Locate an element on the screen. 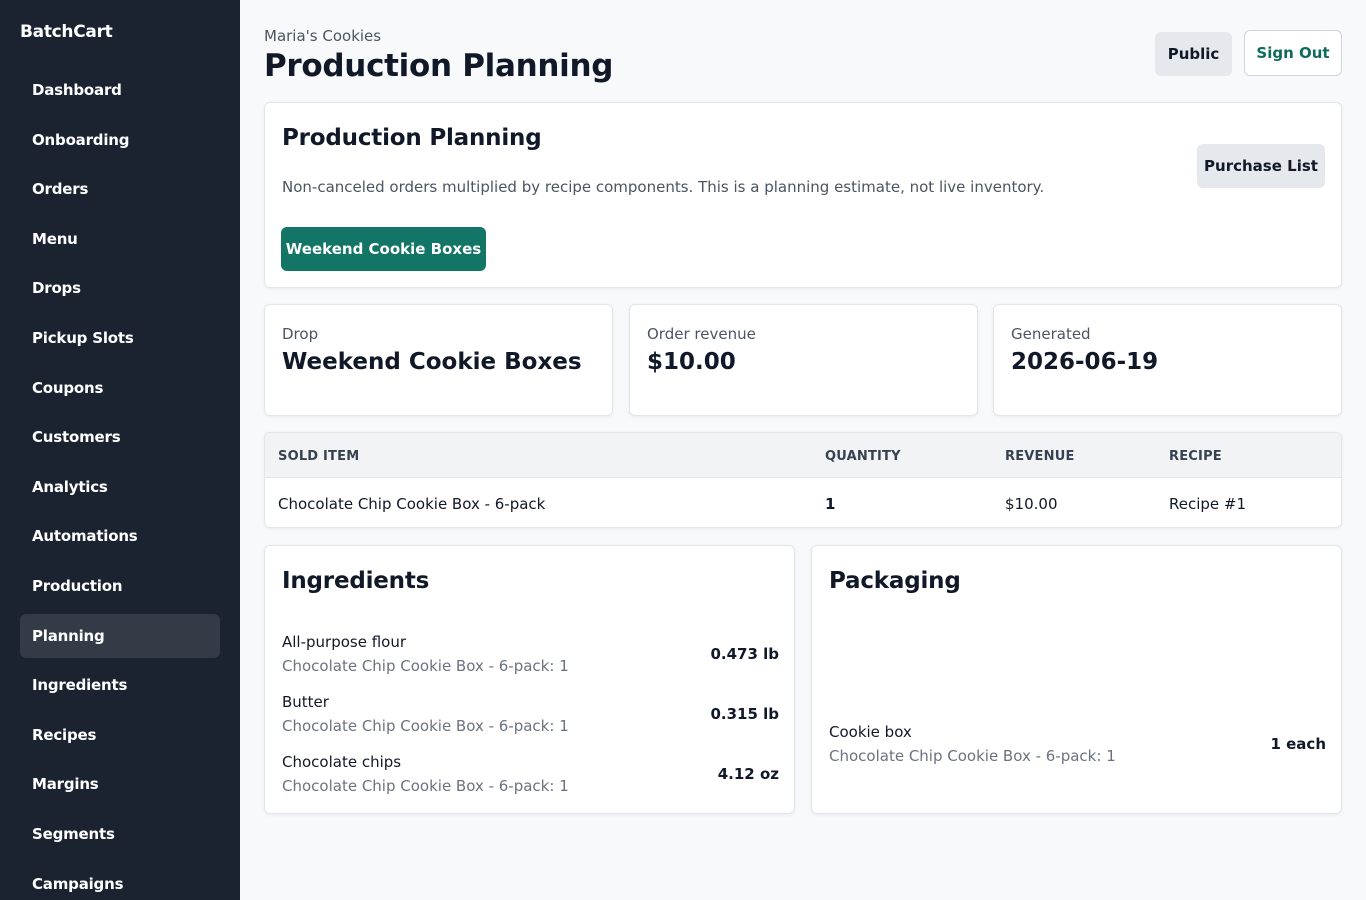 The width and height of the screenshot is (1366, 900). stat-value: $10.00 is located at coordinates (691, 362).